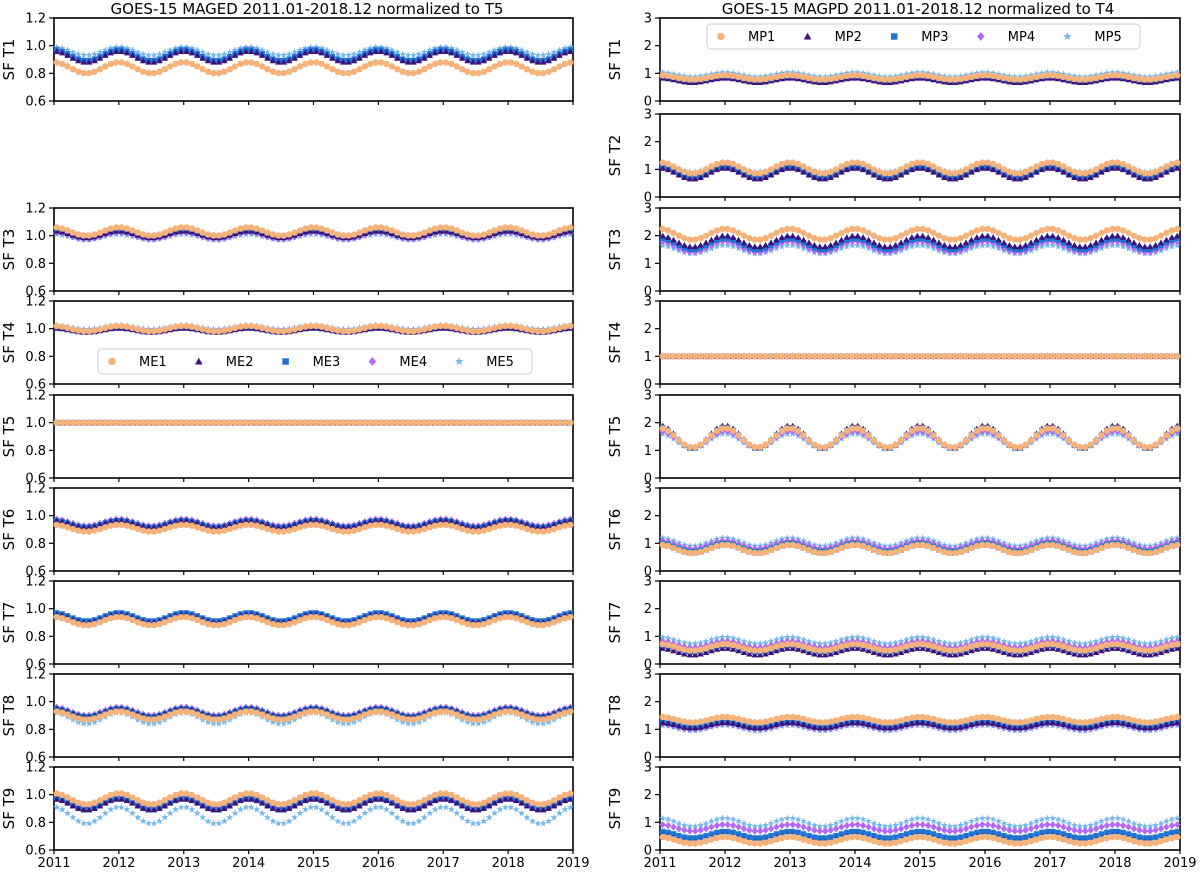  I want to click on y-axis-label: SF T4, so click(9, 343).